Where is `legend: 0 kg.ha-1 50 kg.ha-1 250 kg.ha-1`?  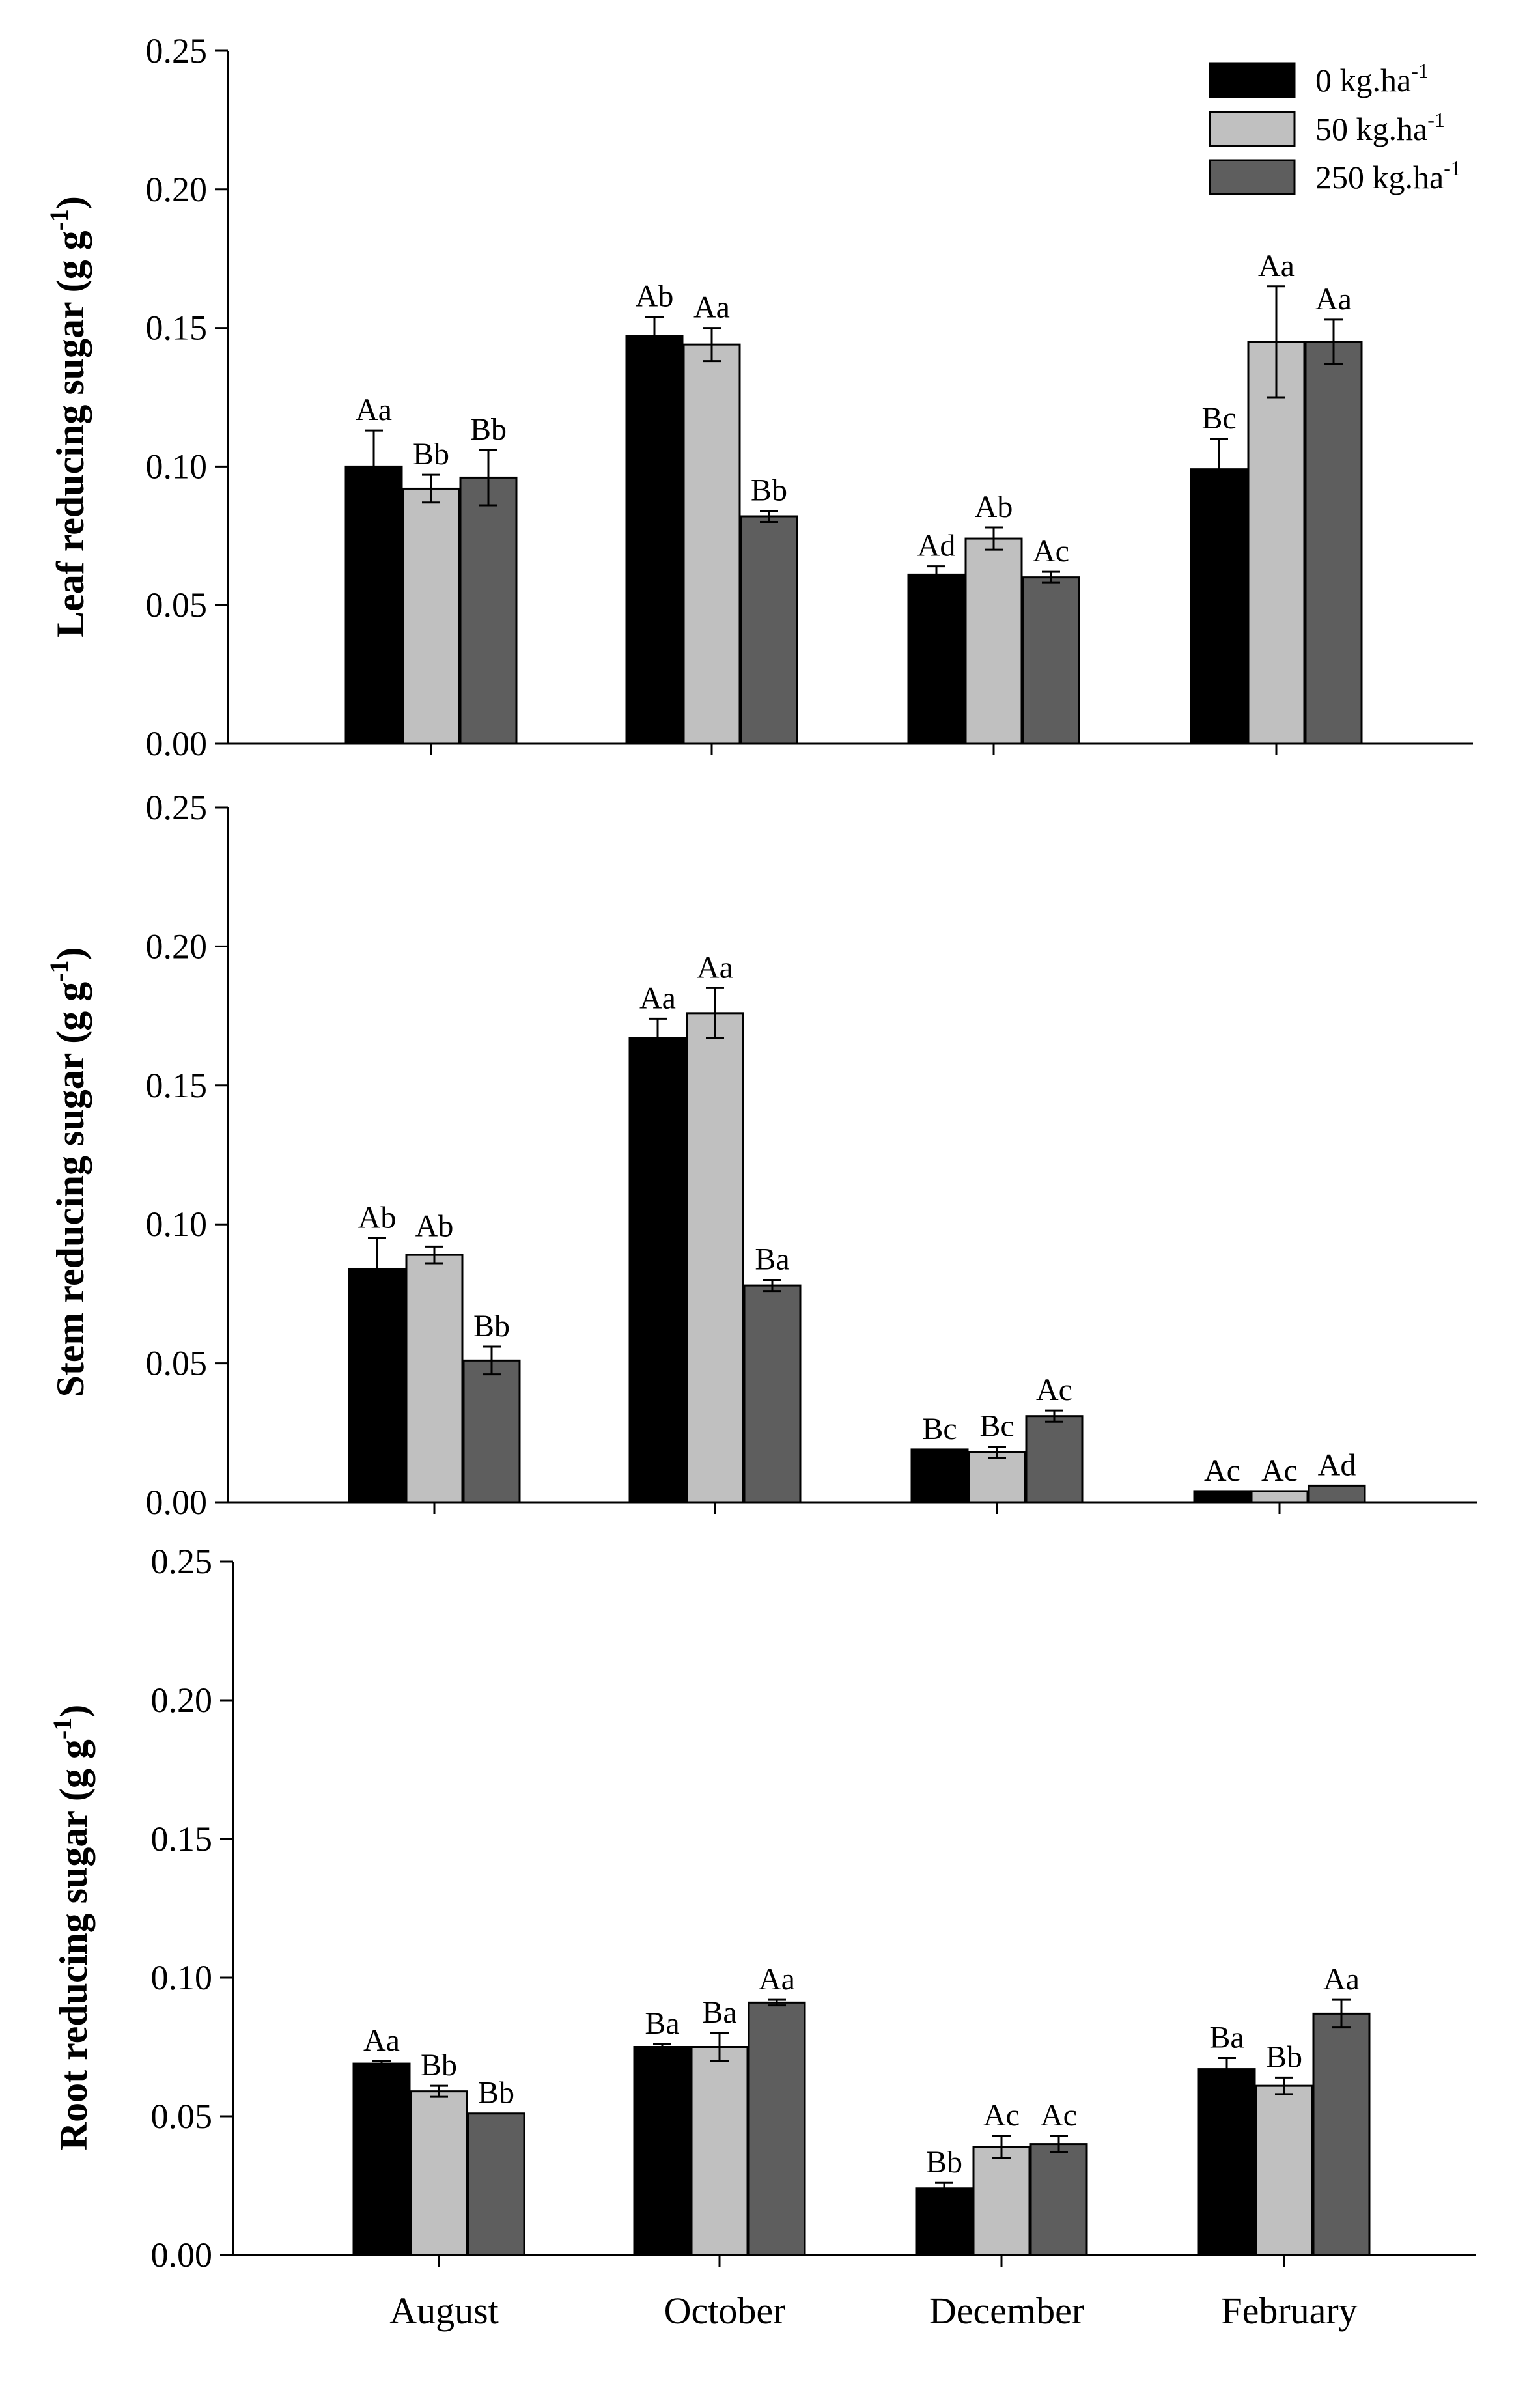 legend: 0 kg.ha-1 50 kg.ha-1 250 kg.ha-1 is located at coordinates (1335, 127).